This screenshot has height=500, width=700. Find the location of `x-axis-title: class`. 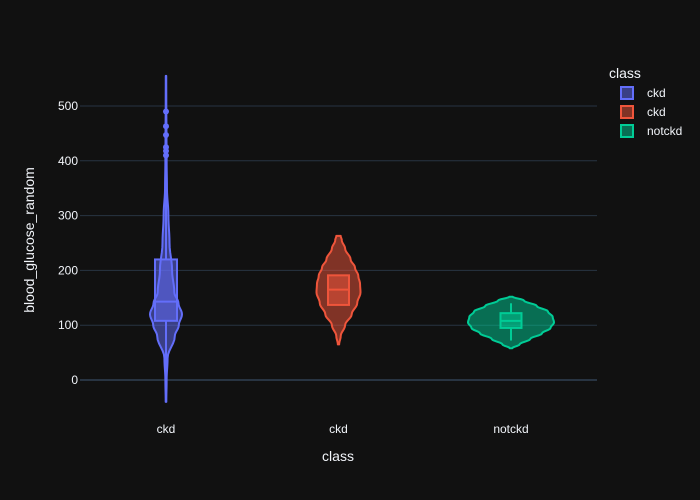

x-axis-title: class is located at coordinates (338, 456).